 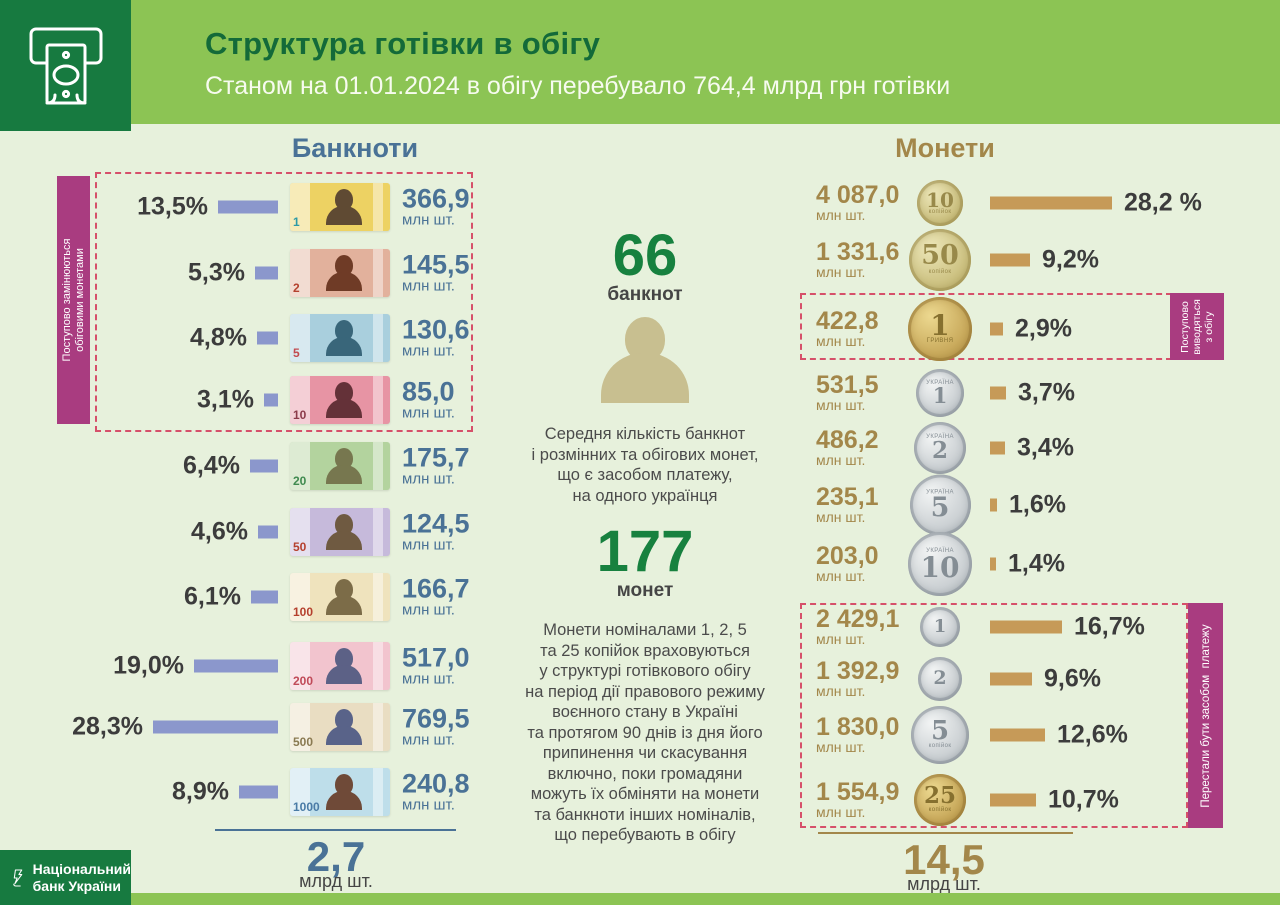 What do you see at coordinates (940, 341) in the screenshot?
I see `coin-bottom-text: ГРИВНЯ` at bounding box center [940, 341].